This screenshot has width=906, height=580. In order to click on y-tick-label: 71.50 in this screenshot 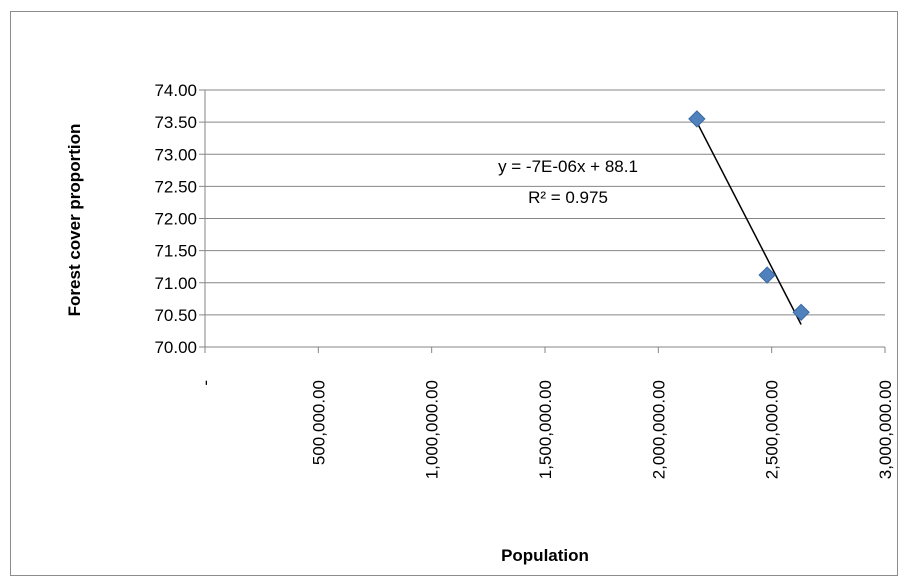, I will do `click(175, 251)`.